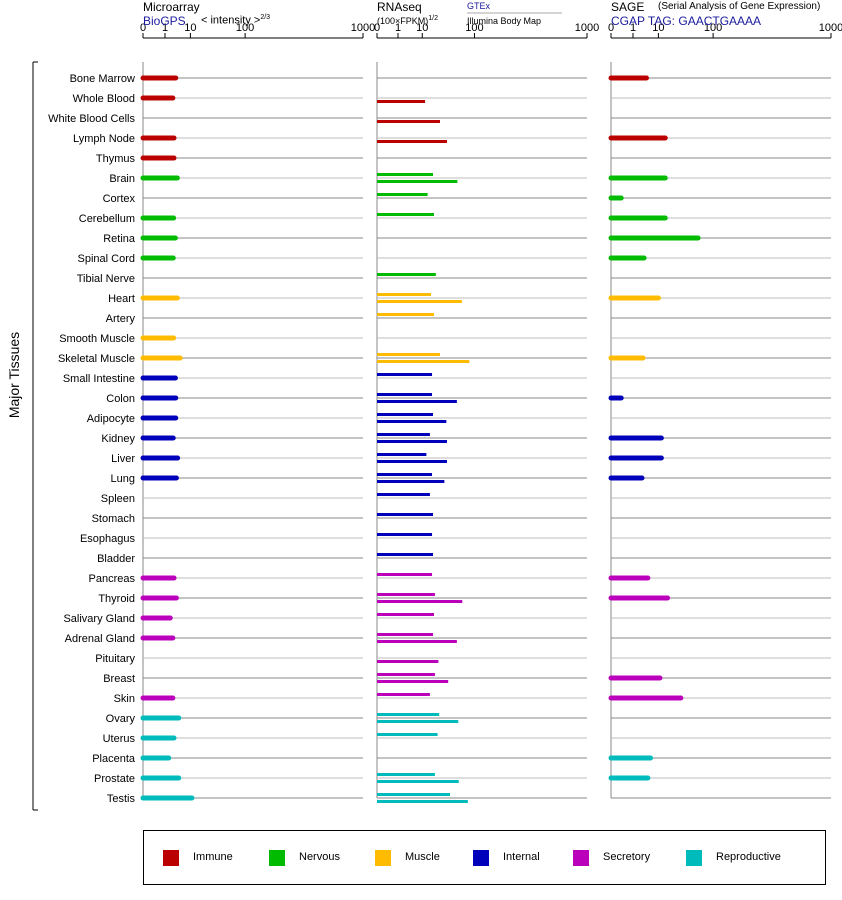 This screenshot has height=900, width=842. What do you see at coordinates (104, 139) in the screenshot?
I see `tissue-label: Lymph Node` at bounding box center [104, 139].